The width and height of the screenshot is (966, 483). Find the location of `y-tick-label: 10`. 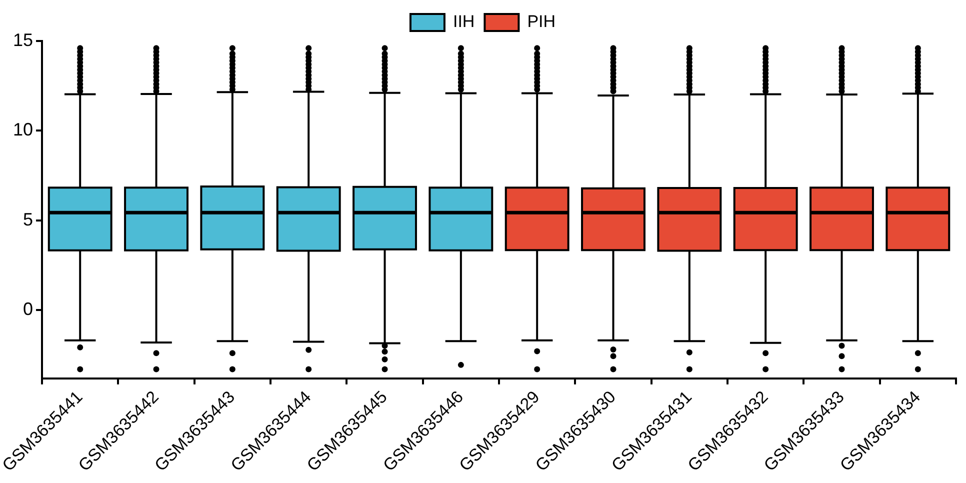

y-tick-label: 10 is located at coordinates (23, 130).